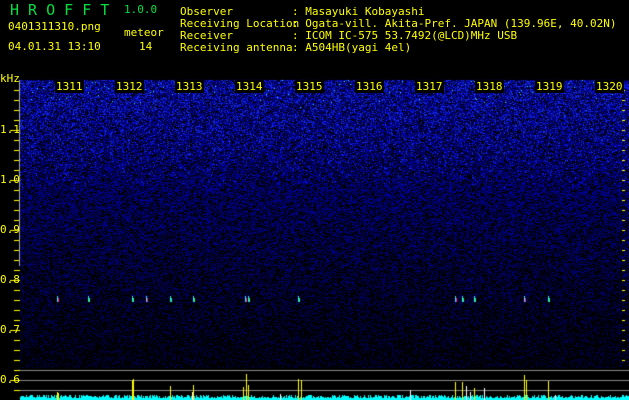 This screenshot has height=400, width=629. Describe the element at coordinates (146, 46) in the screenshot. I see `meteor-count: 14` at that location.